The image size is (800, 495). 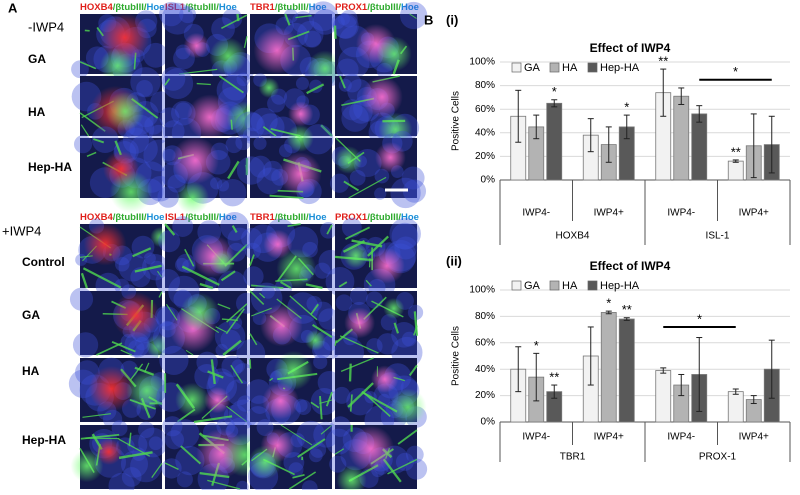 I want to click on group-label: ISL-1, so click(x=718, y=236).